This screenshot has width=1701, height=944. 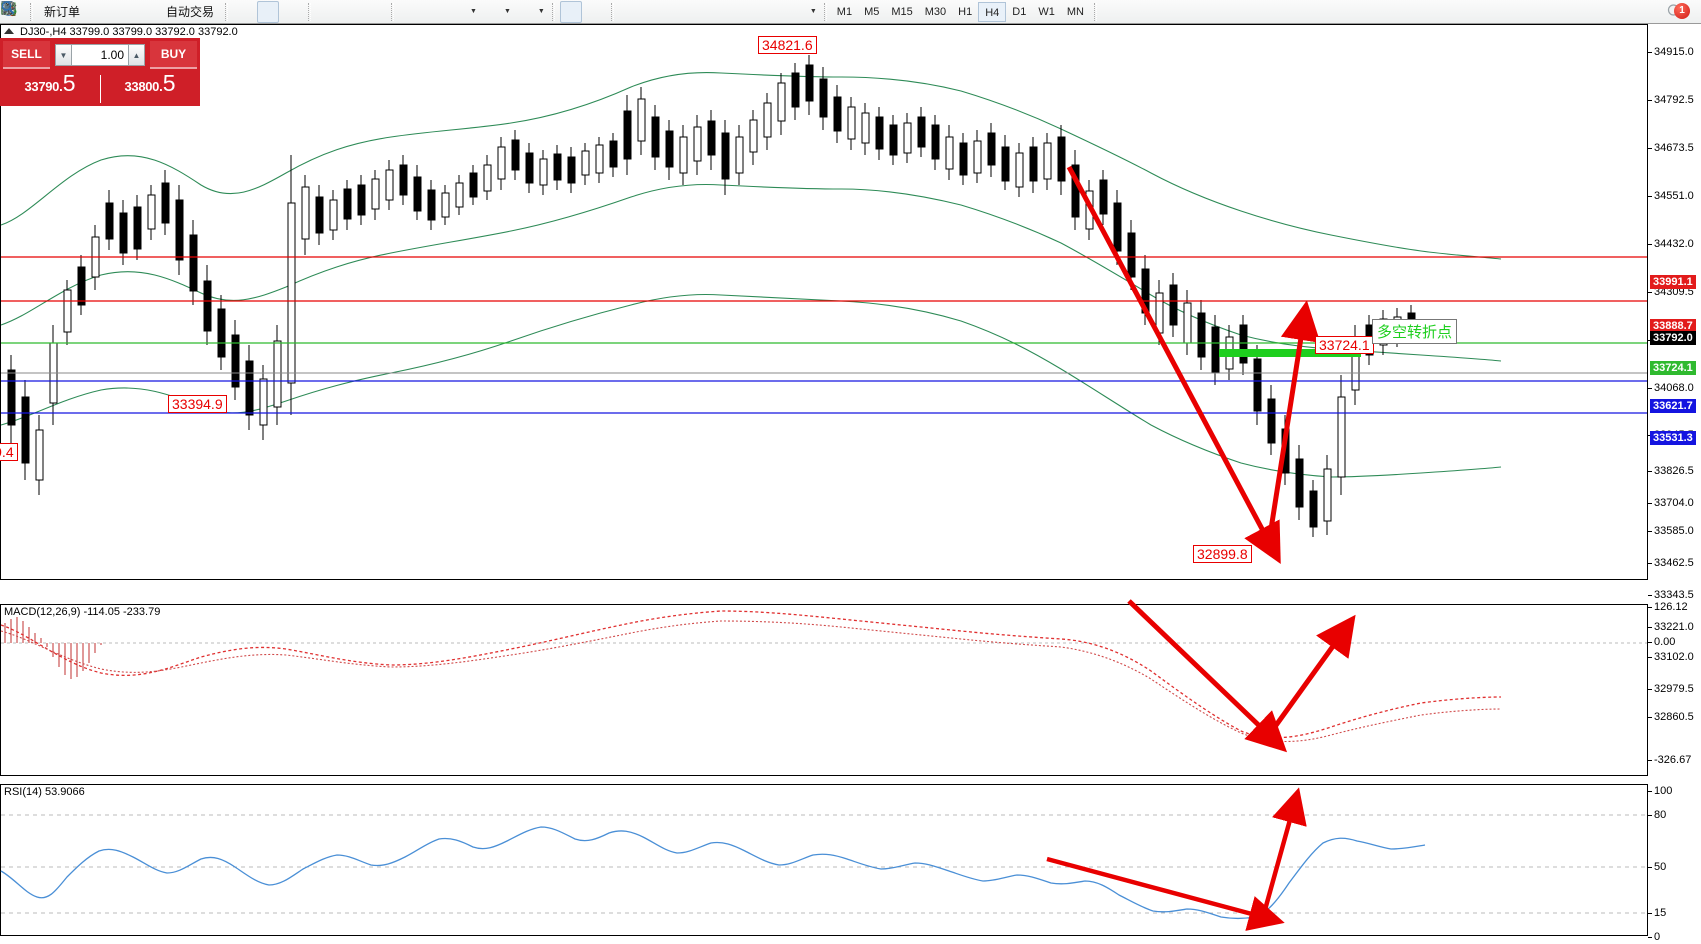 I want to click on macd-tick: 0.00, so click(x=1661, y=642).